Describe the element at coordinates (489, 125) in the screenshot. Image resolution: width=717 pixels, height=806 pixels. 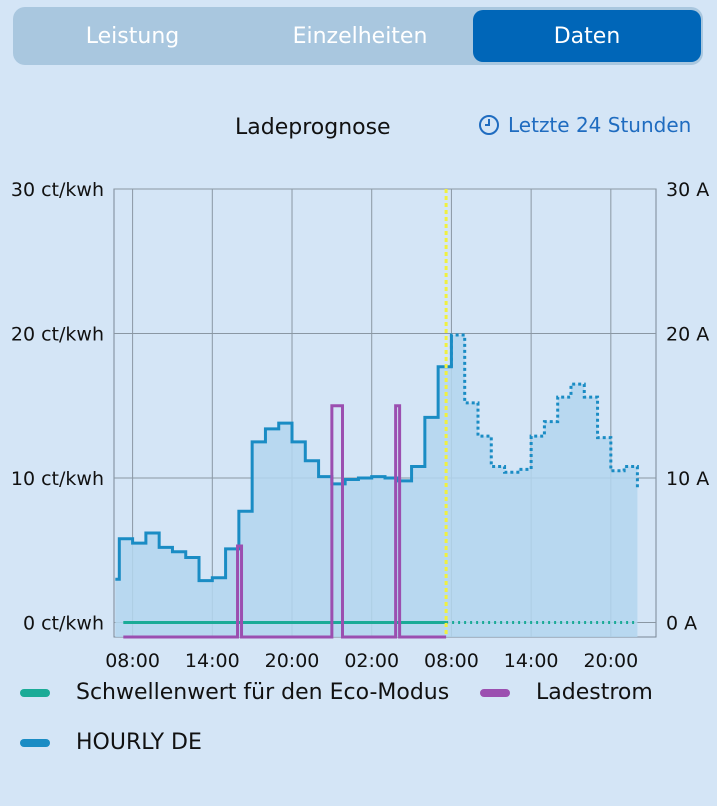
I see `clock-icon` at that location.